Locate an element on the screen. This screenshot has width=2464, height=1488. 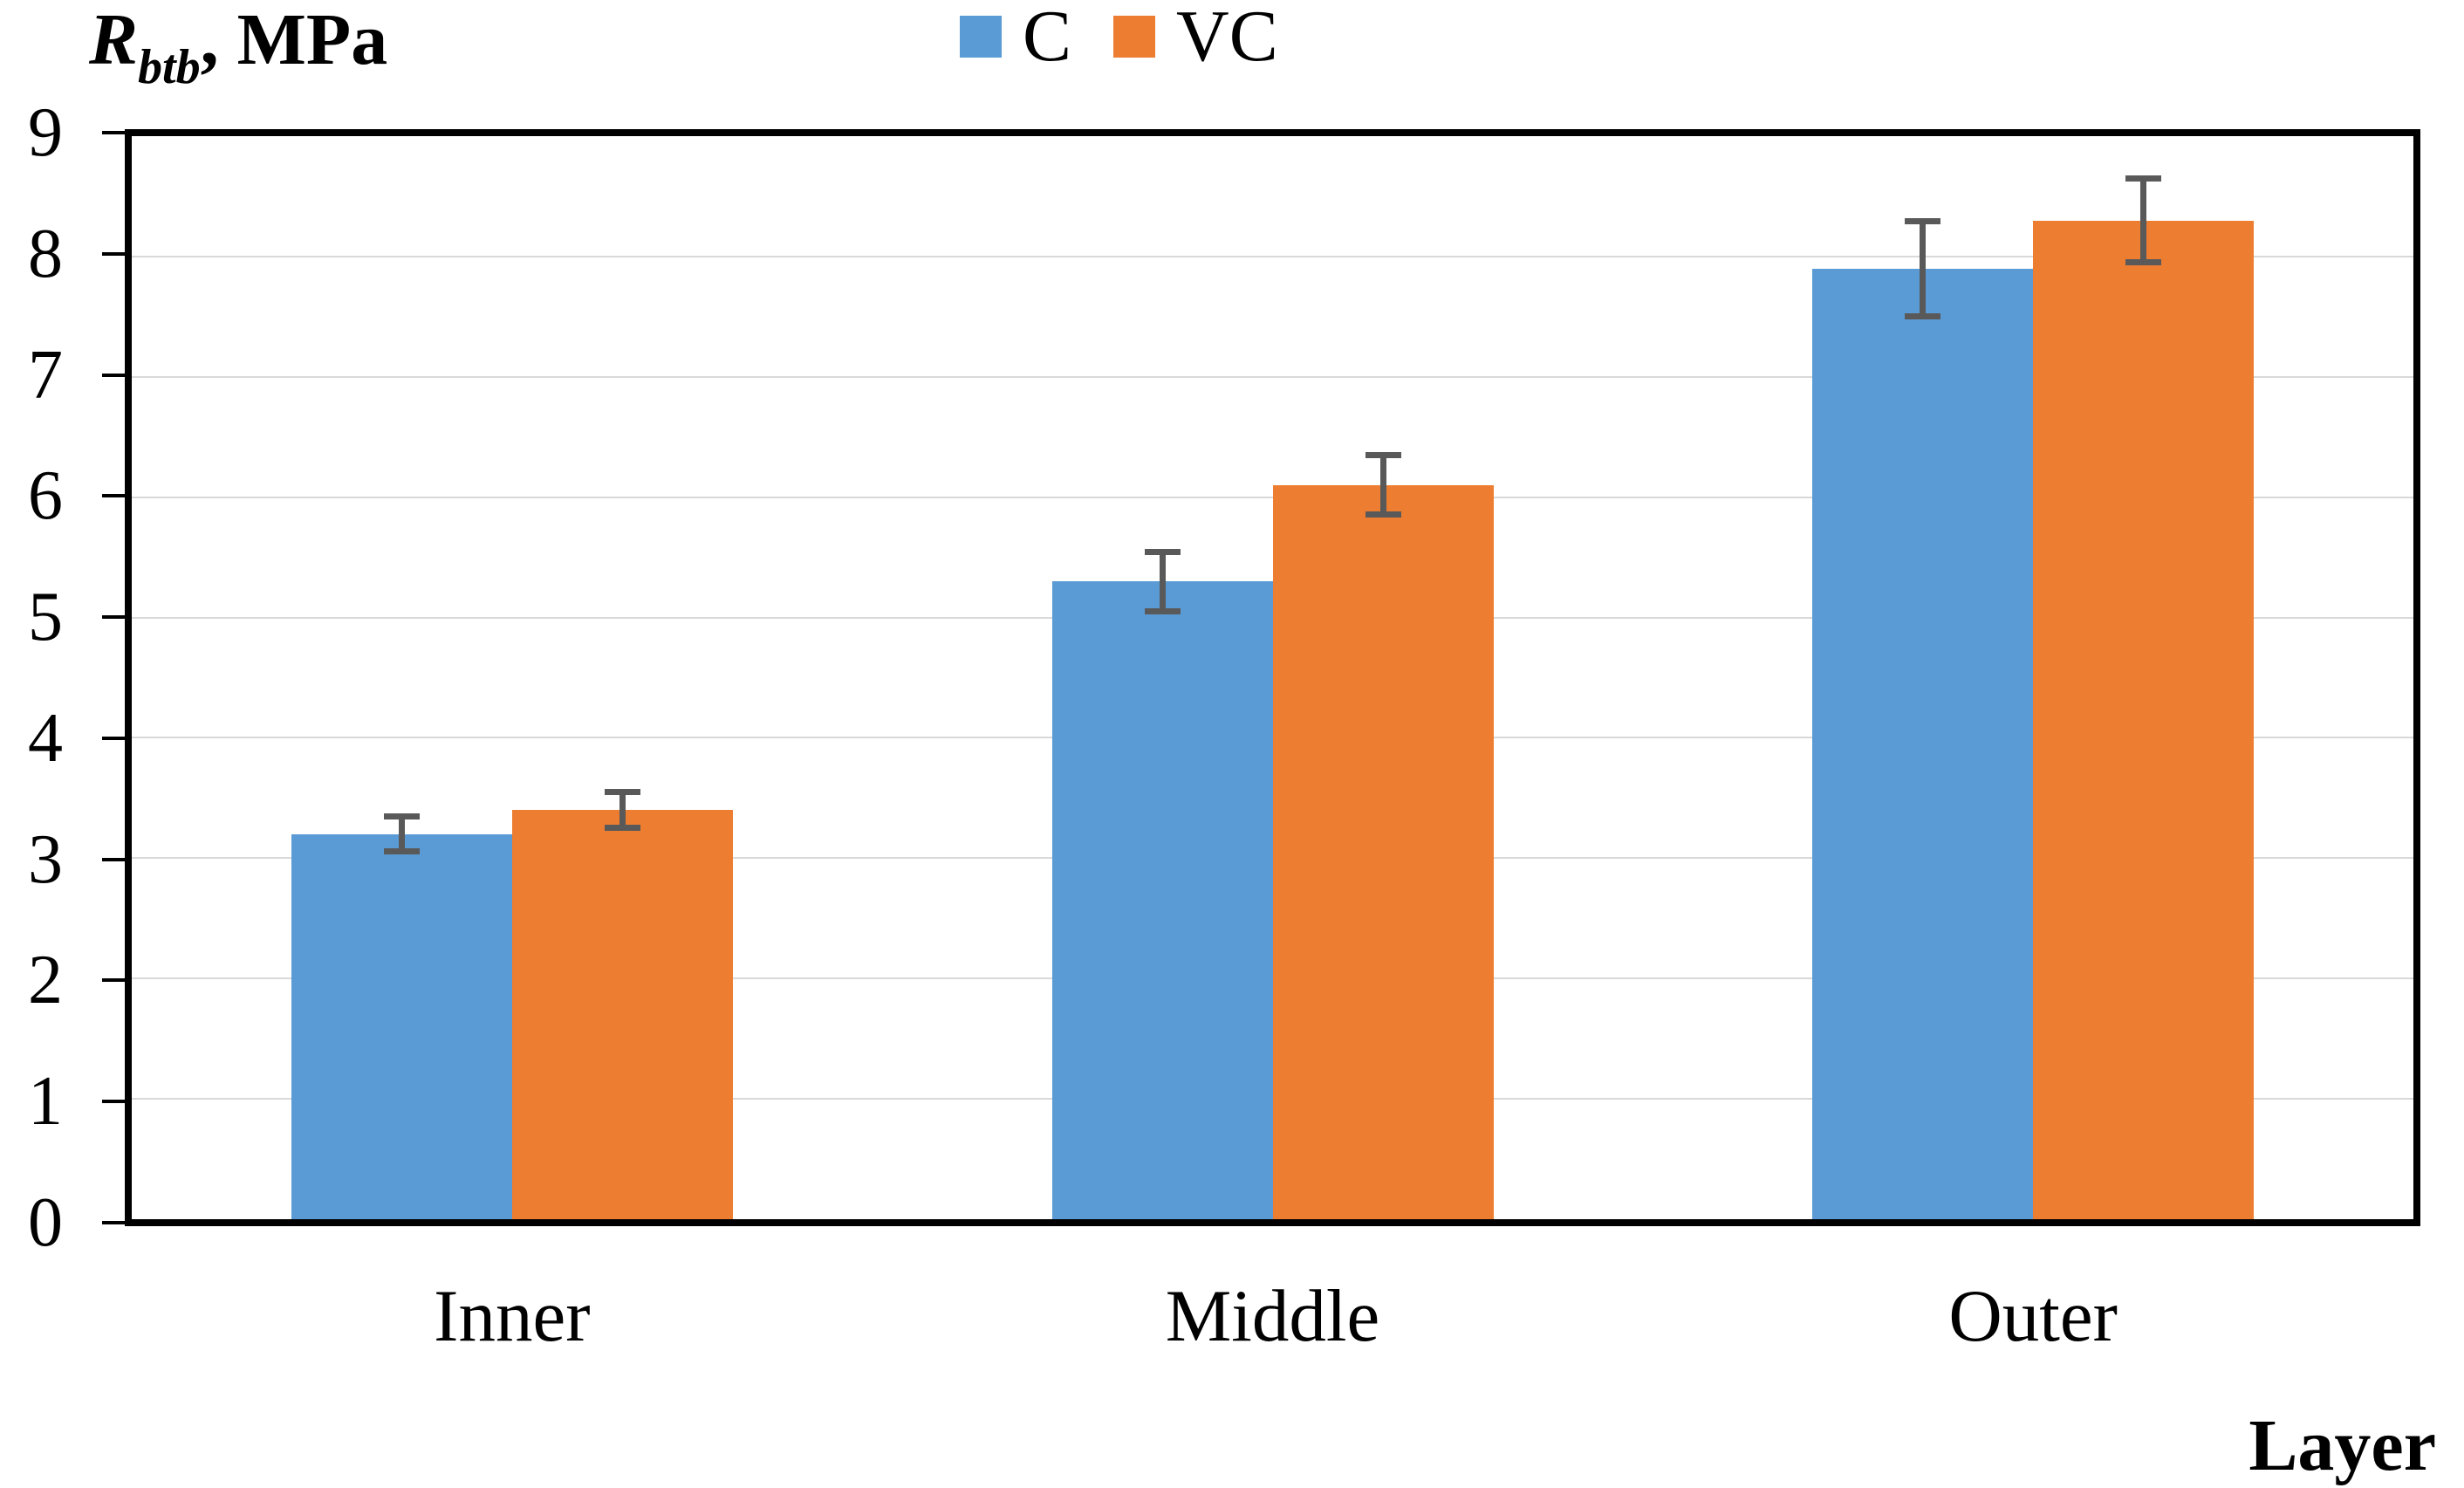
y-tick-label-7: 7 is located at coordinates (45, 375).